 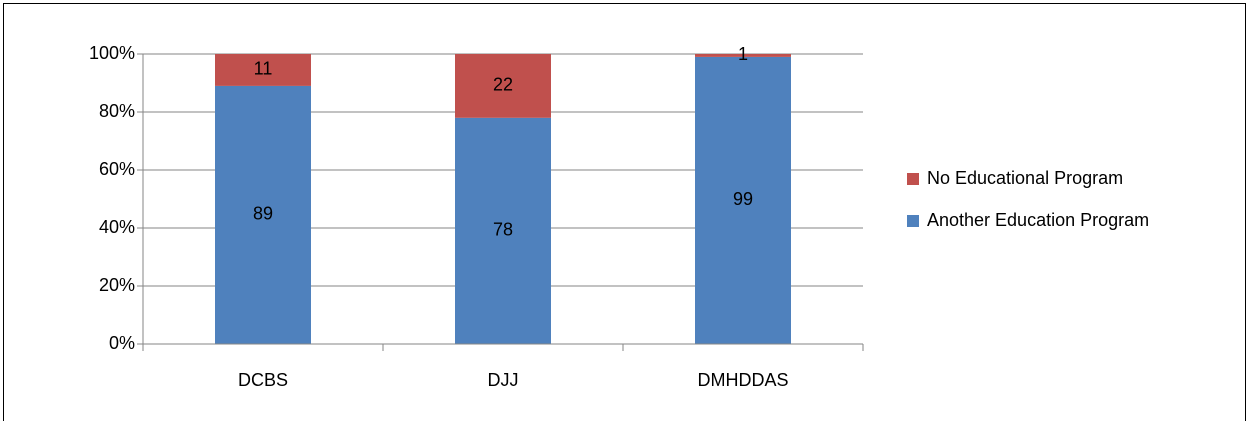 I want to click on legend-label: Another Education Program, so click(x=1038, y=220).